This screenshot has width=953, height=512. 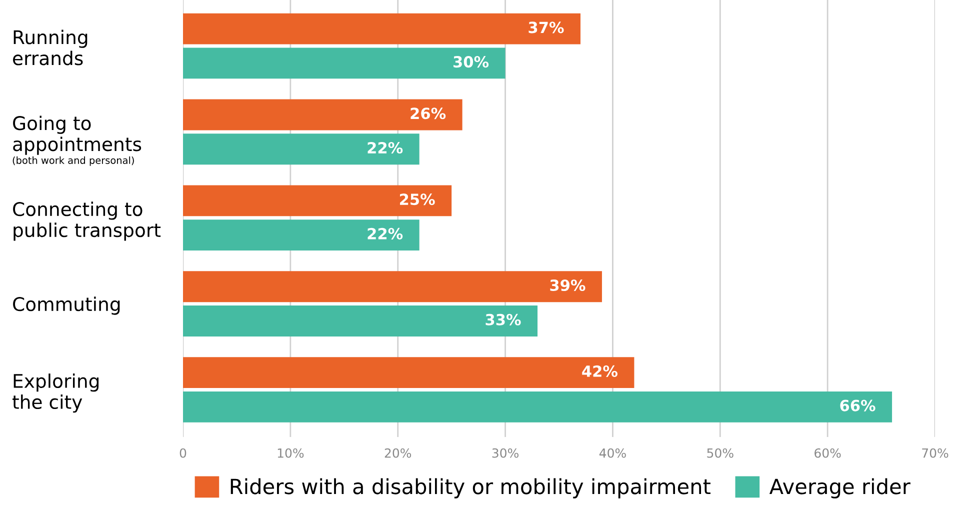 What do you see at coordinates (77, 135) in the screenshot?
I see `y-tick-label: Going to appointments` at bounding box center [77, 135].